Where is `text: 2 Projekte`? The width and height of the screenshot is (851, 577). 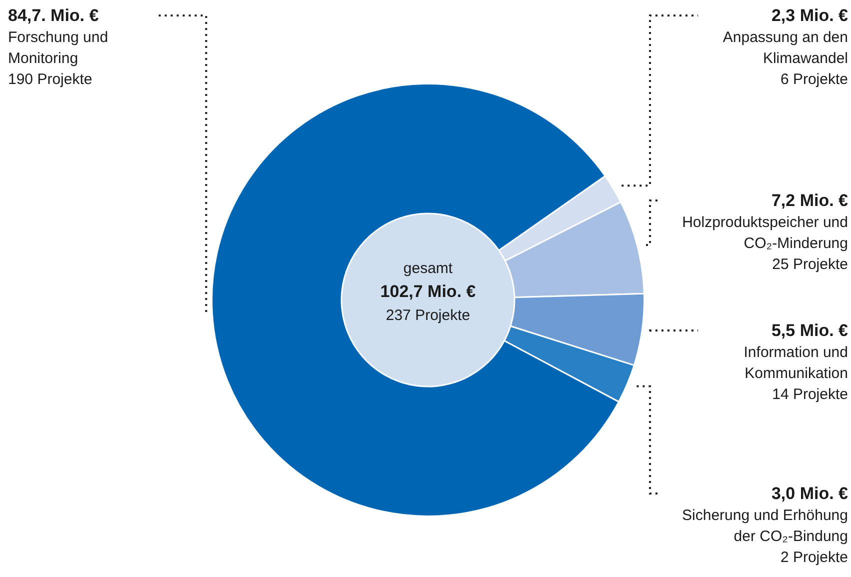
text: 2 Projekte is located at coordinates (814, 557).